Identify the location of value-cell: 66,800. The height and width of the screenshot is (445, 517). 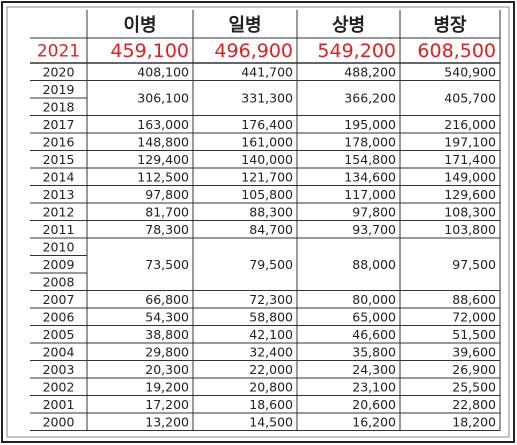
(167, 299).